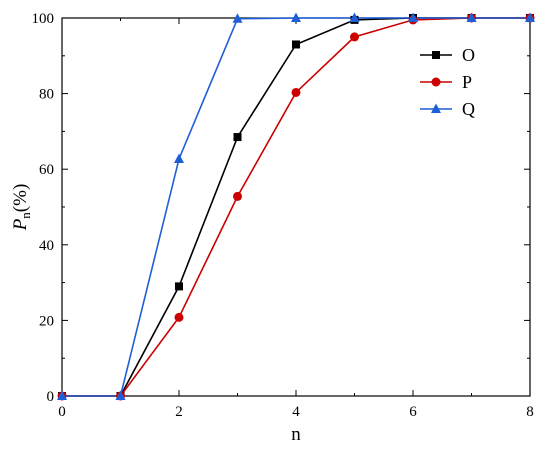  Describe the element at coordinates (46, 95) in the screenshot. I see `y-tick-label: 80` at that location.